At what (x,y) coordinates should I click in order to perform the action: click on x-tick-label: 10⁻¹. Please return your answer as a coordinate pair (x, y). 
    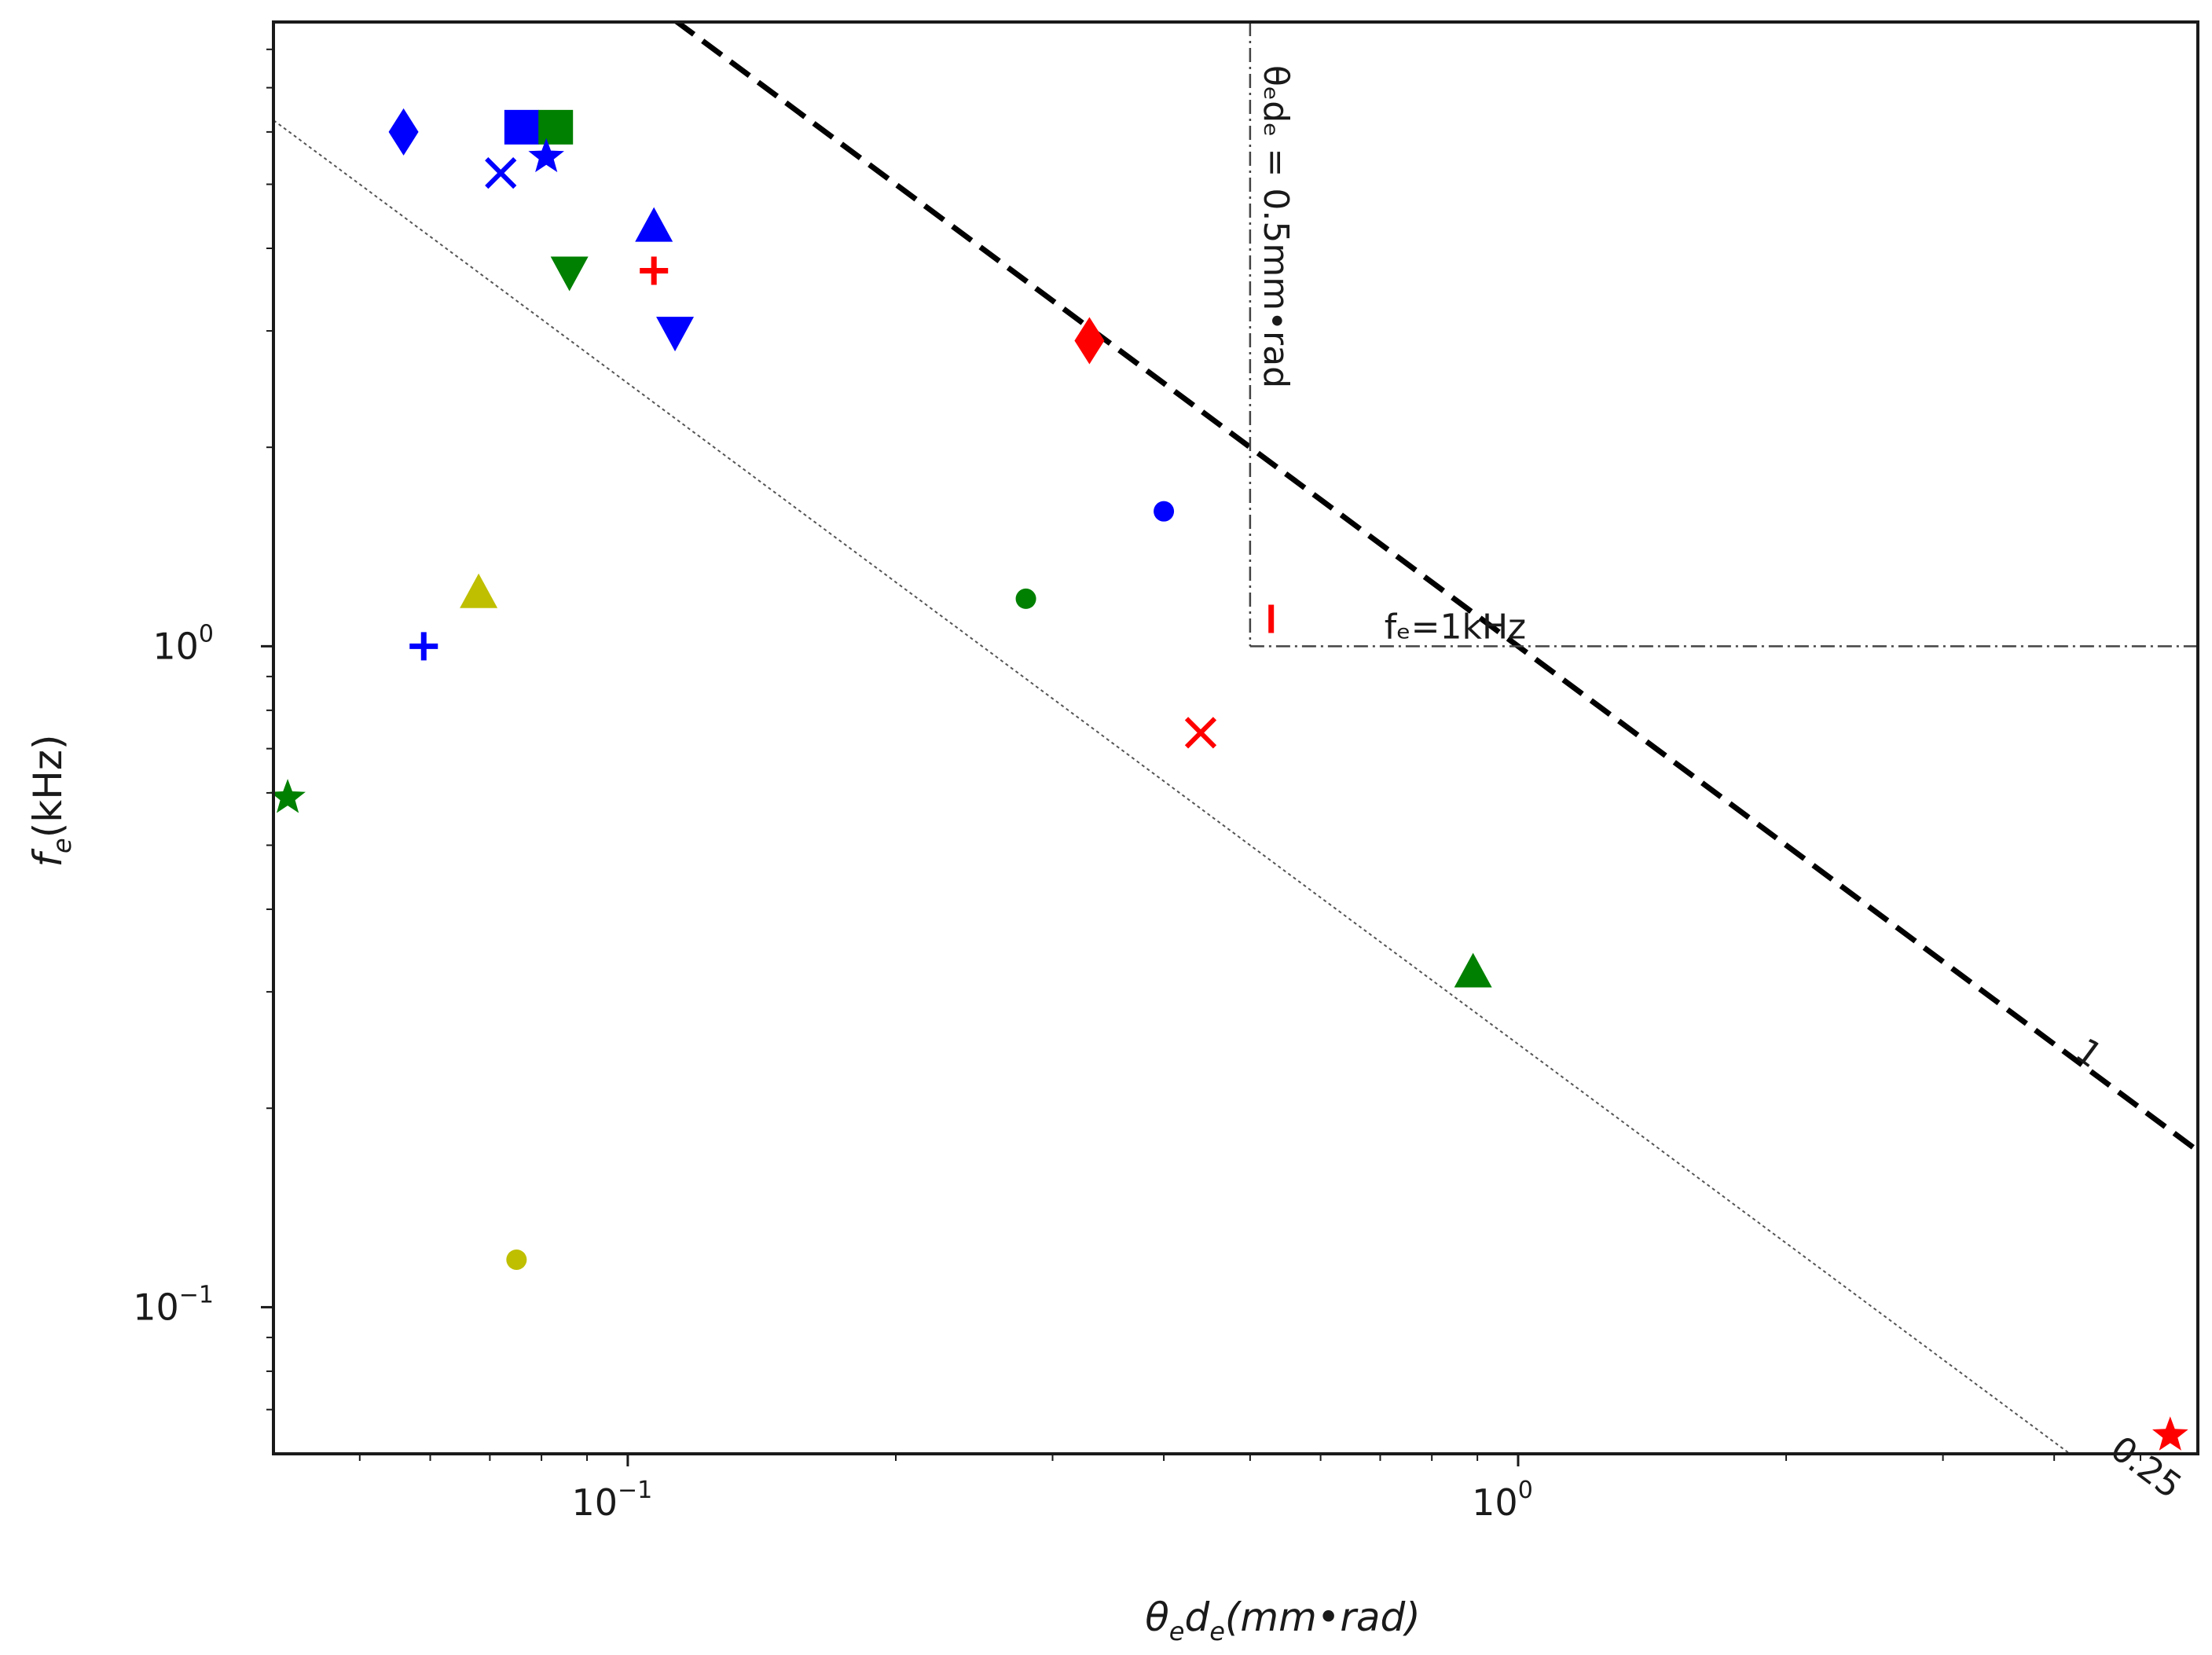
    Looking at the image, I should click on (612, 1500).